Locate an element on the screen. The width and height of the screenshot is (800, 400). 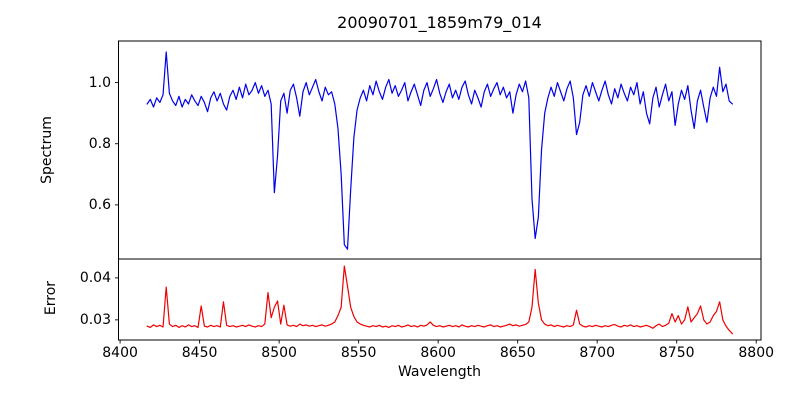
x-tick-label: 8550 is located at coordinates (358, 353).